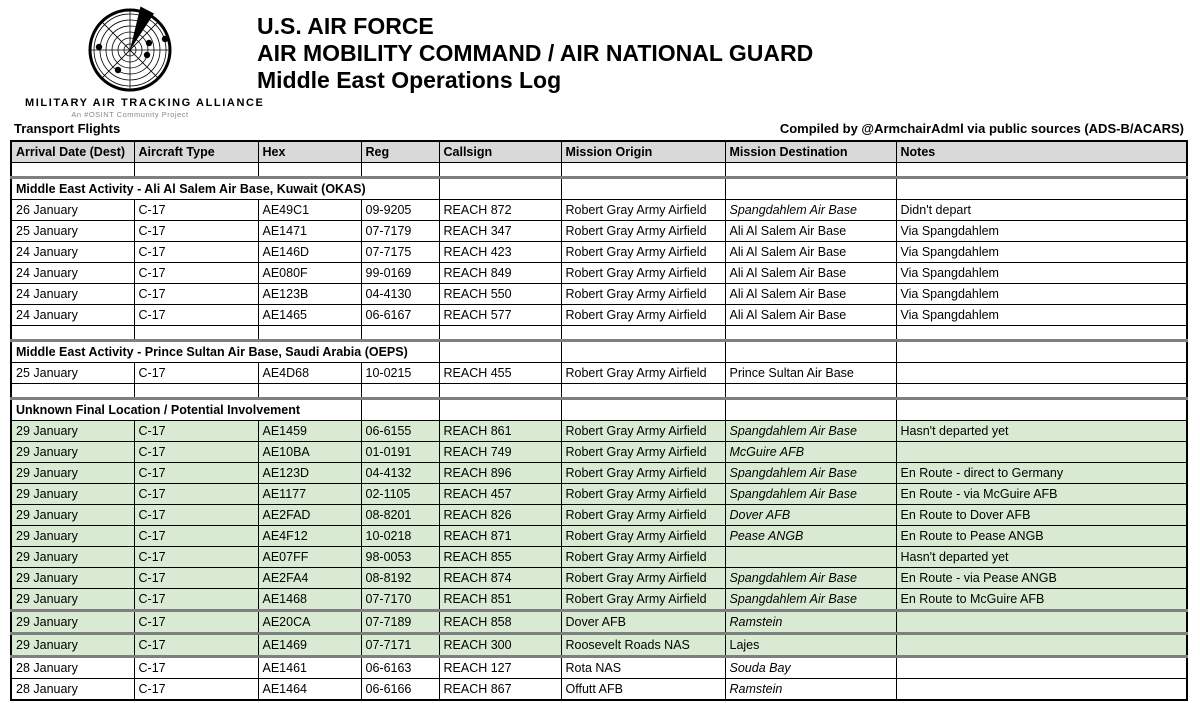  I want to click on cell-callsign: REACH 347, so click(500, 231).